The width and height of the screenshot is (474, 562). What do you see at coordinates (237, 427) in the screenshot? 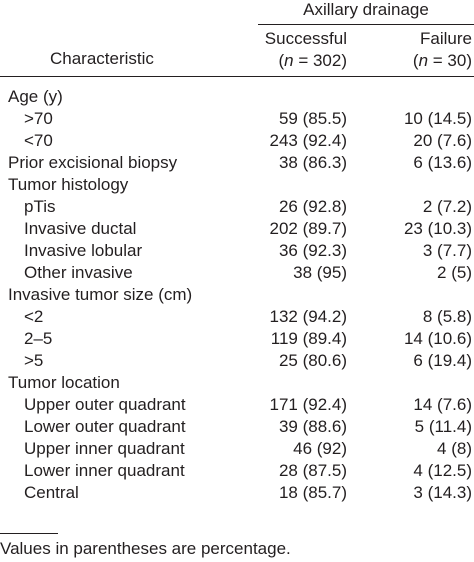
I see `table-row: Lower outer quadrant 39 (88.6) 5 (11.4)` at bounding box center [237, 427].